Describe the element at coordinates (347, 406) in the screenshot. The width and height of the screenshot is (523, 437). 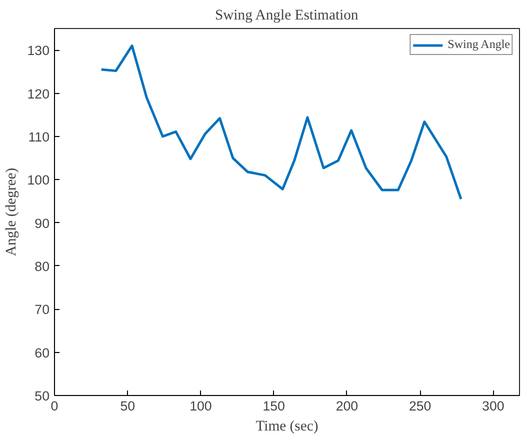
I see `x-tick-label: 200` at that location.